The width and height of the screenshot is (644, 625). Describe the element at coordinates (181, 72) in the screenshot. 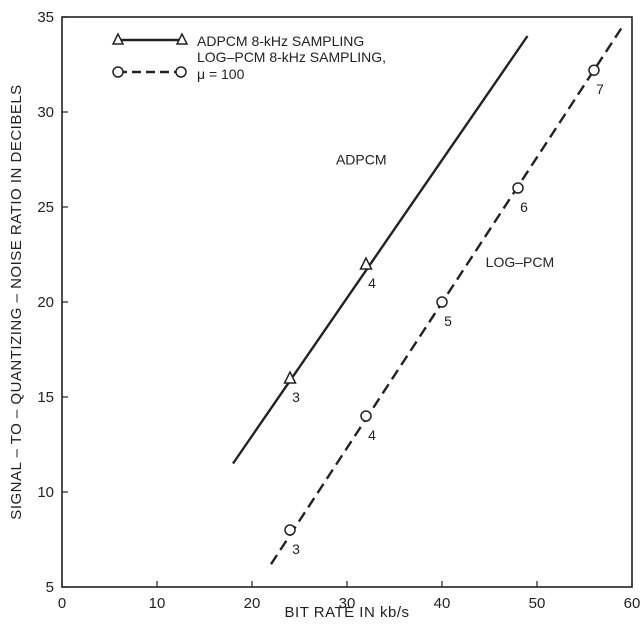

I see `legend-logpcm-circle-right` at that location.